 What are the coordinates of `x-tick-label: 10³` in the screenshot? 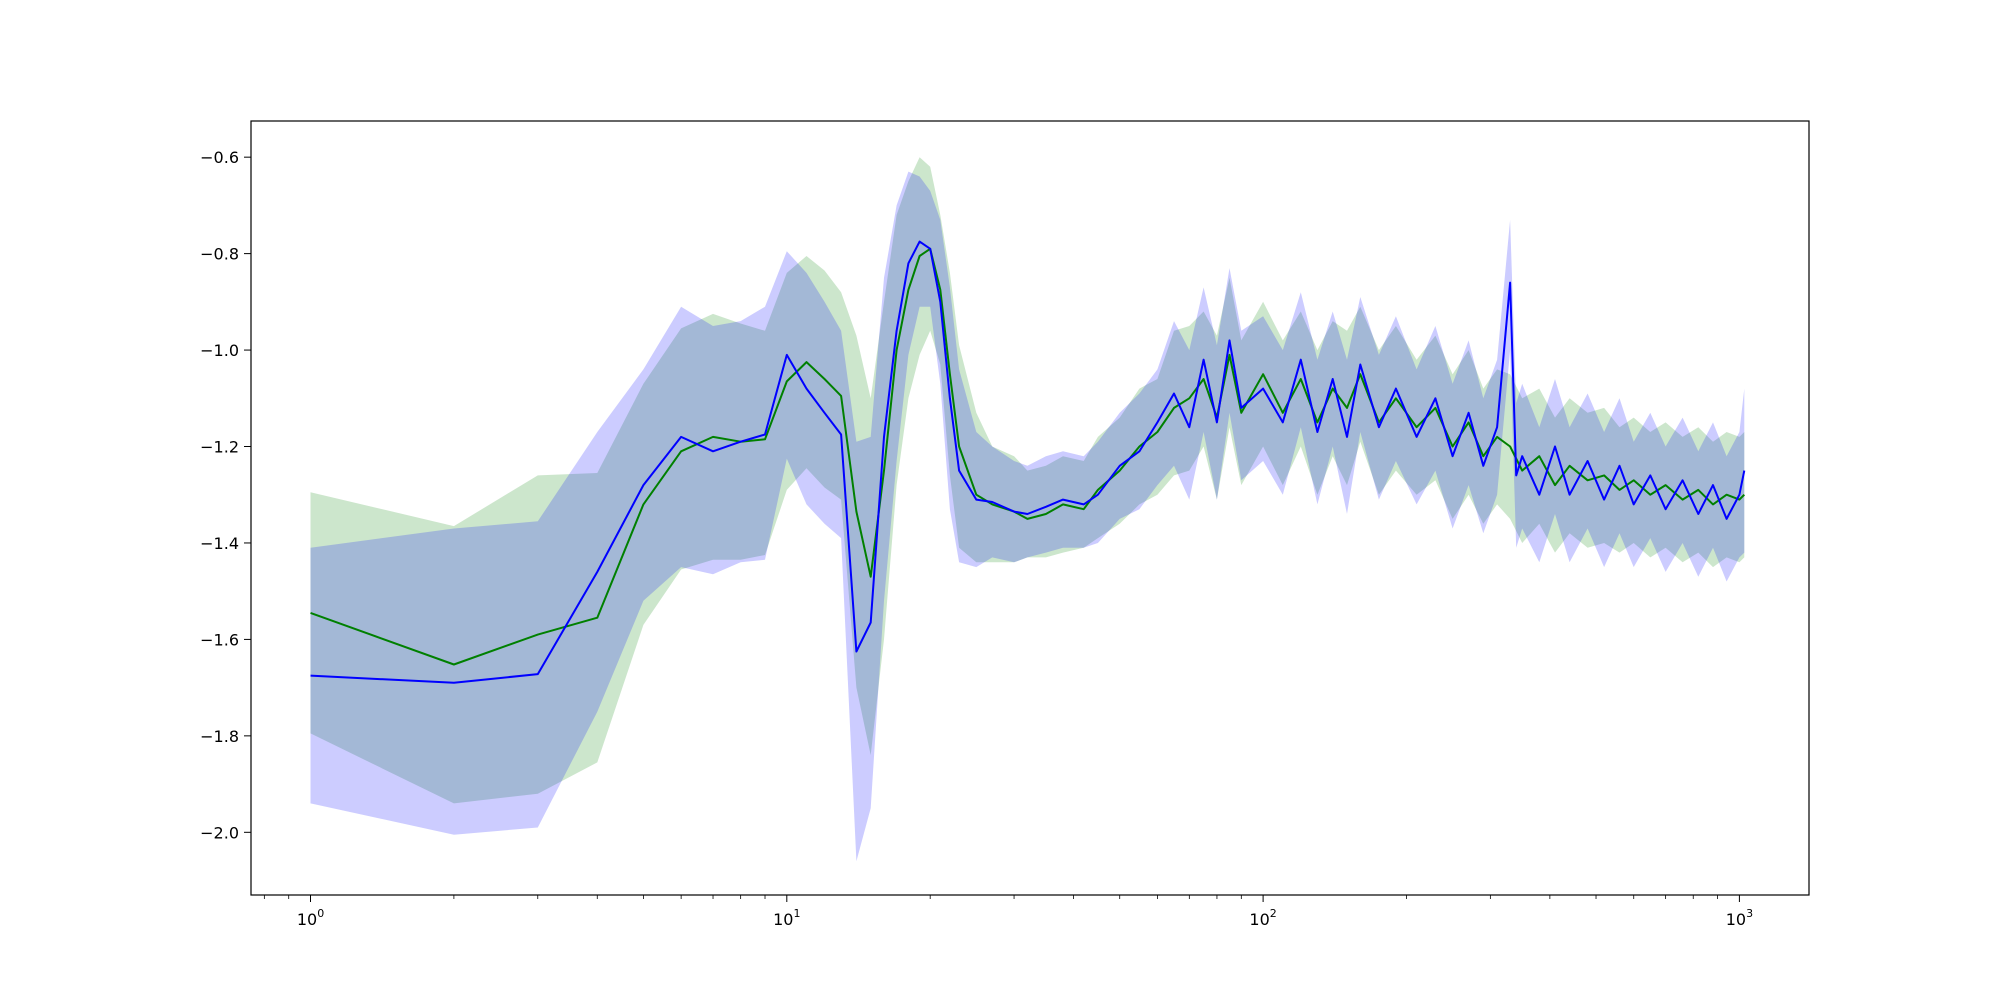 It's located at (1739, 918).